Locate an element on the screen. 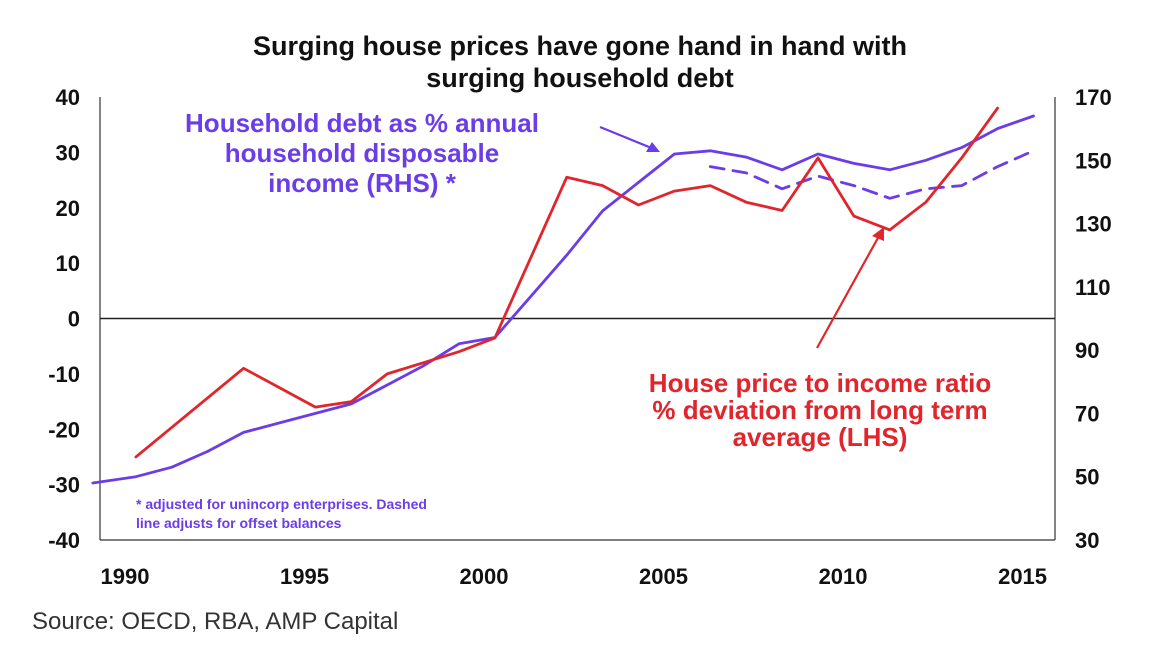 Image resolution: width=1160 pixels, height=648 pixels. left-tick-label: 30 is located at coordinates (68, 152).